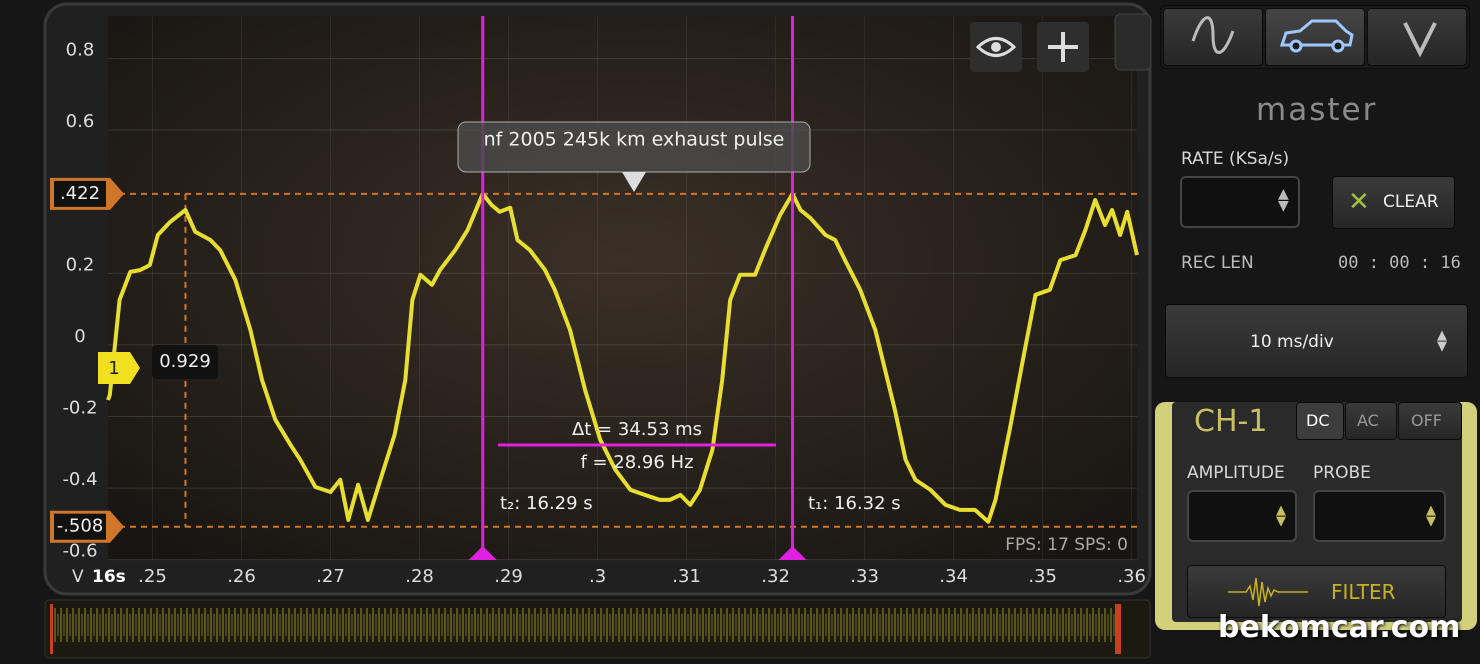  Describe the element at coordinates (1213, 35) in the screenshot. I see `wave-icon` at that location.